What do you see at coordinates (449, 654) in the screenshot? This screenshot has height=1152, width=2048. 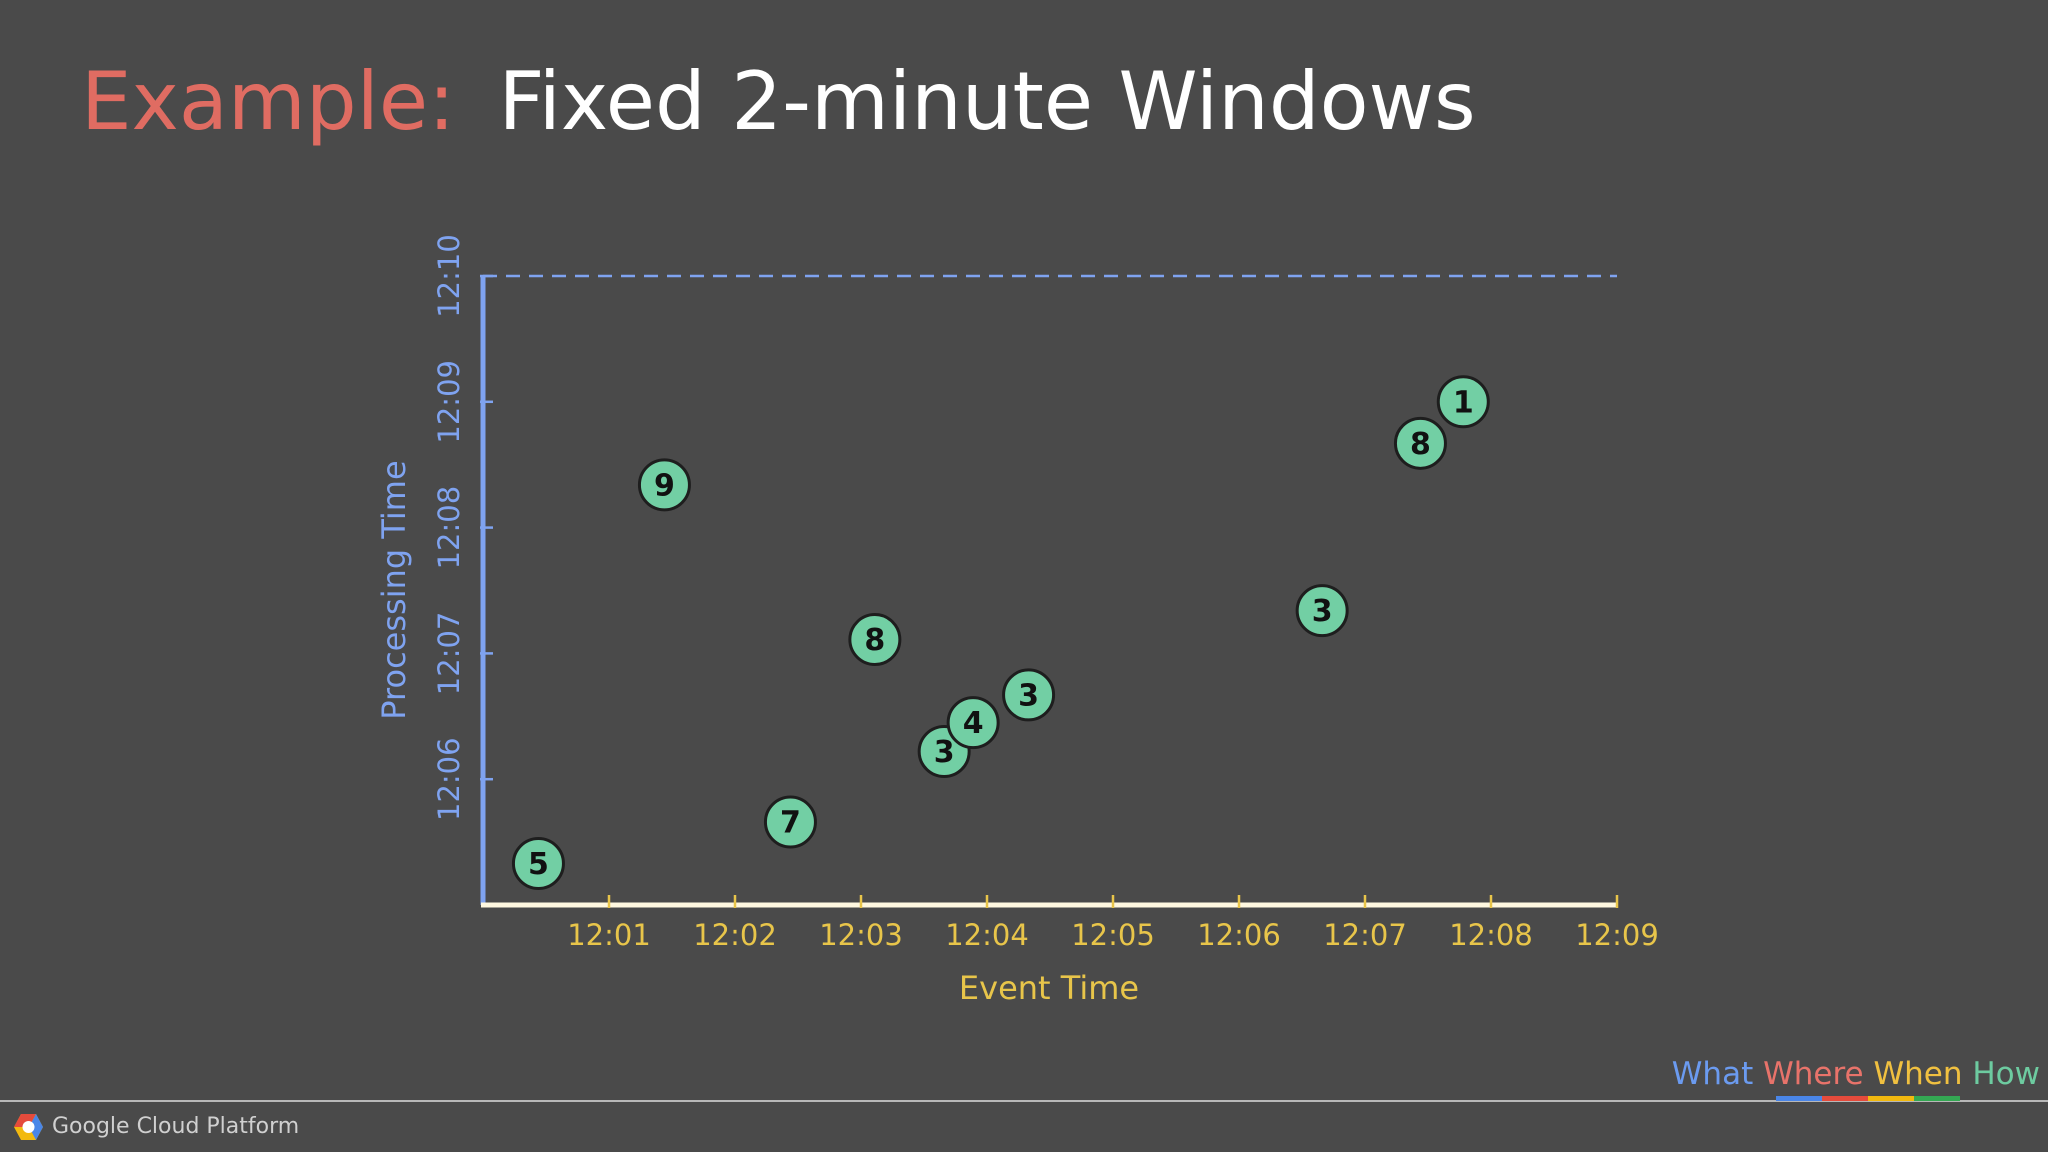 I see `y-tick-label: 12:07` at bounding box center [449, 654].